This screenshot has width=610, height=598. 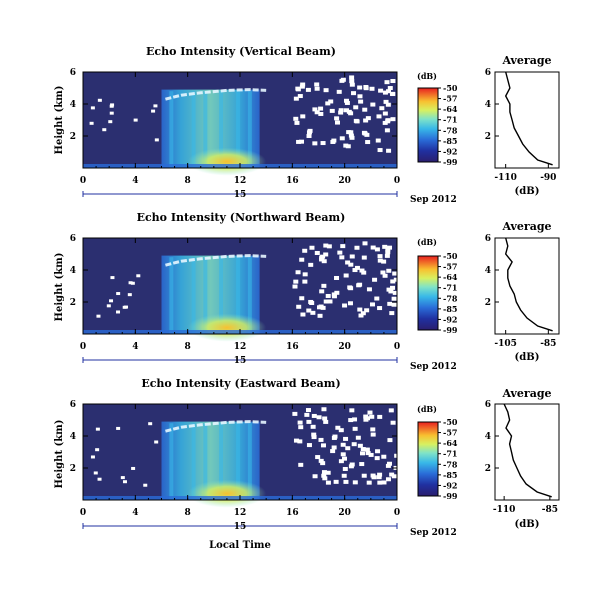 What do you see at coordinates (450, 475) in the screenshot?
I see `colorbar-tick-label: -85` at bounding box center [450, 475].